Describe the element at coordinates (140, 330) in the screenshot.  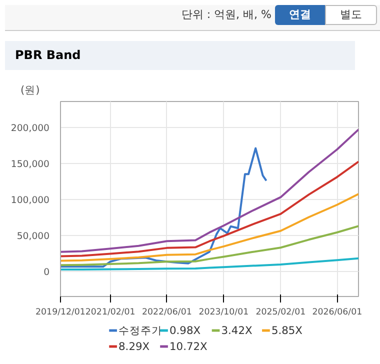
I see `legend-label: 수정주가` at that location.